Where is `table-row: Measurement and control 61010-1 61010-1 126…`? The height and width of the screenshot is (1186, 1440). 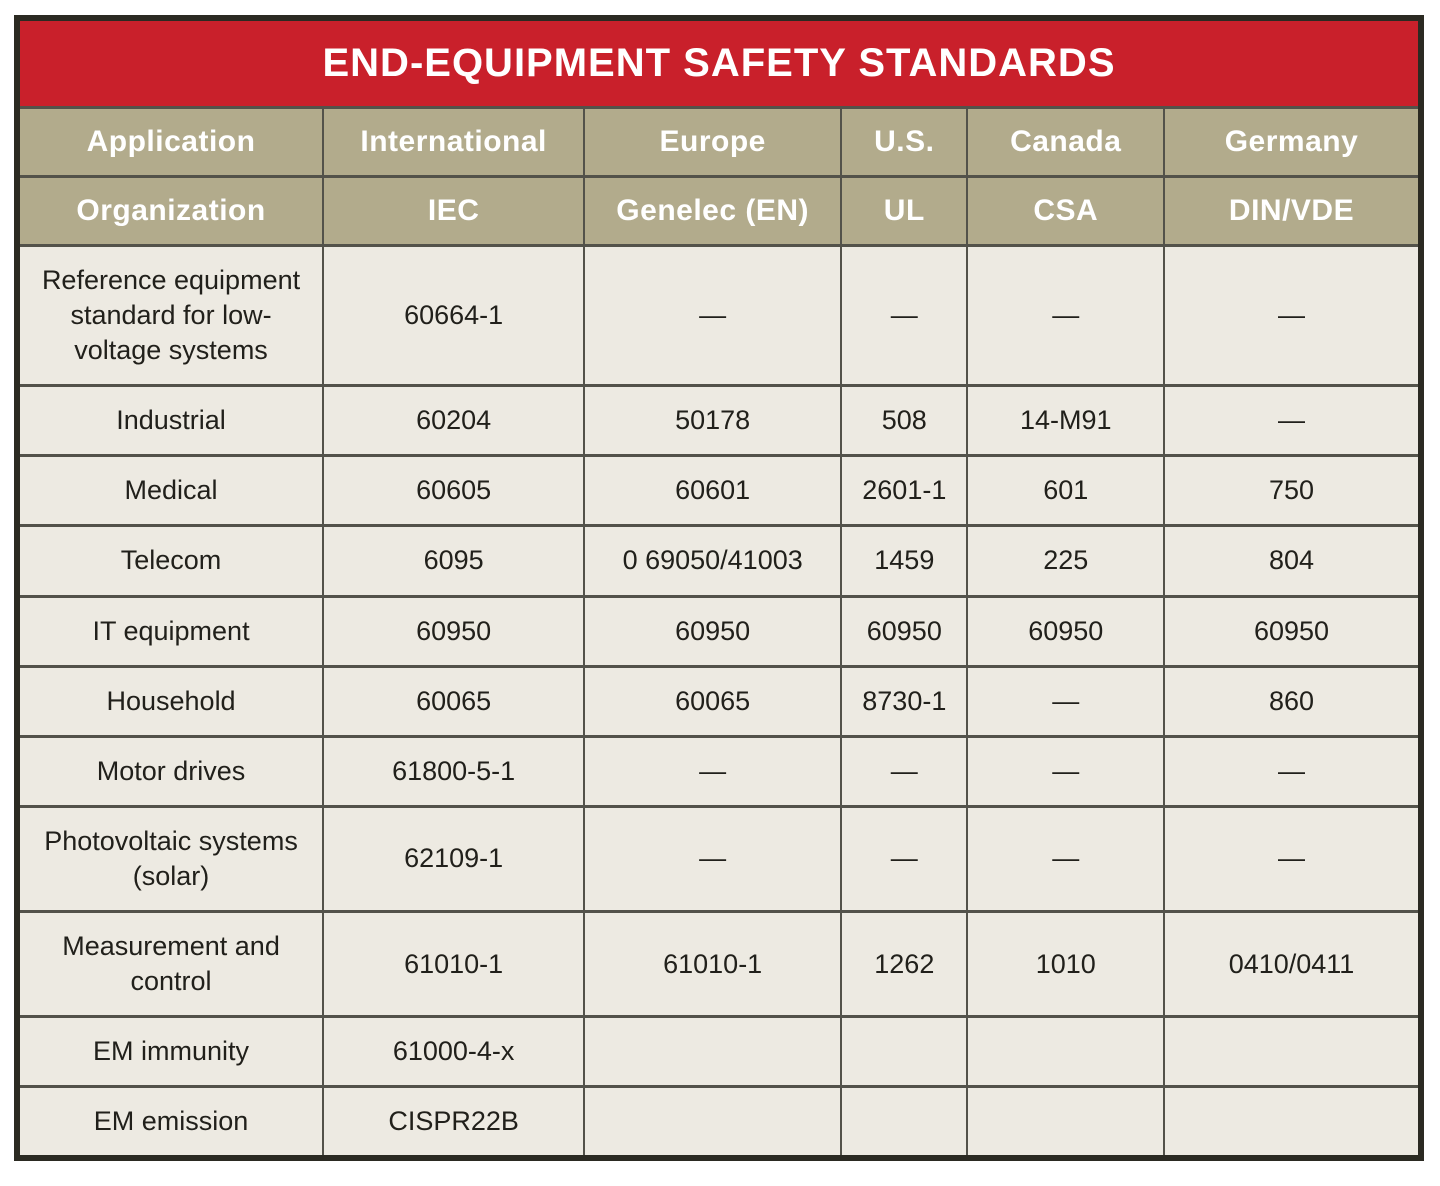
table-row: Measurement and control 61010-1 61010-1 126… is located at coordinates (718, 964).